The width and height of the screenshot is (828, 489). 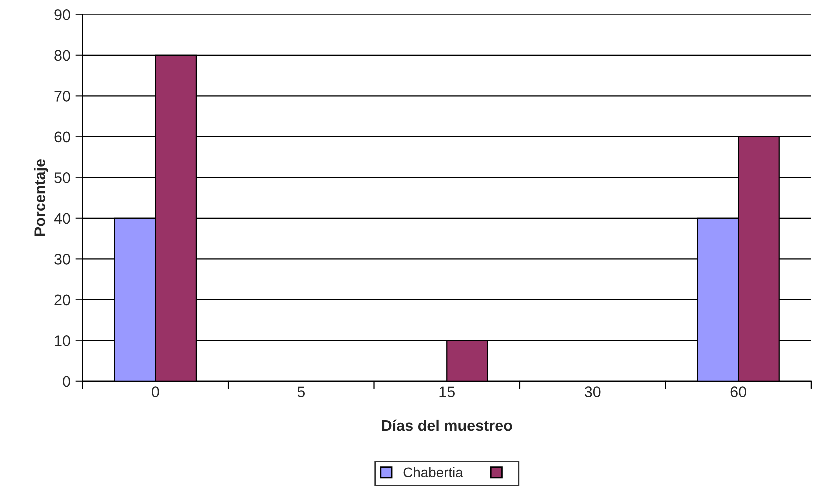 I want to click on x-tick-label: 30, so click(x=592, y=392).